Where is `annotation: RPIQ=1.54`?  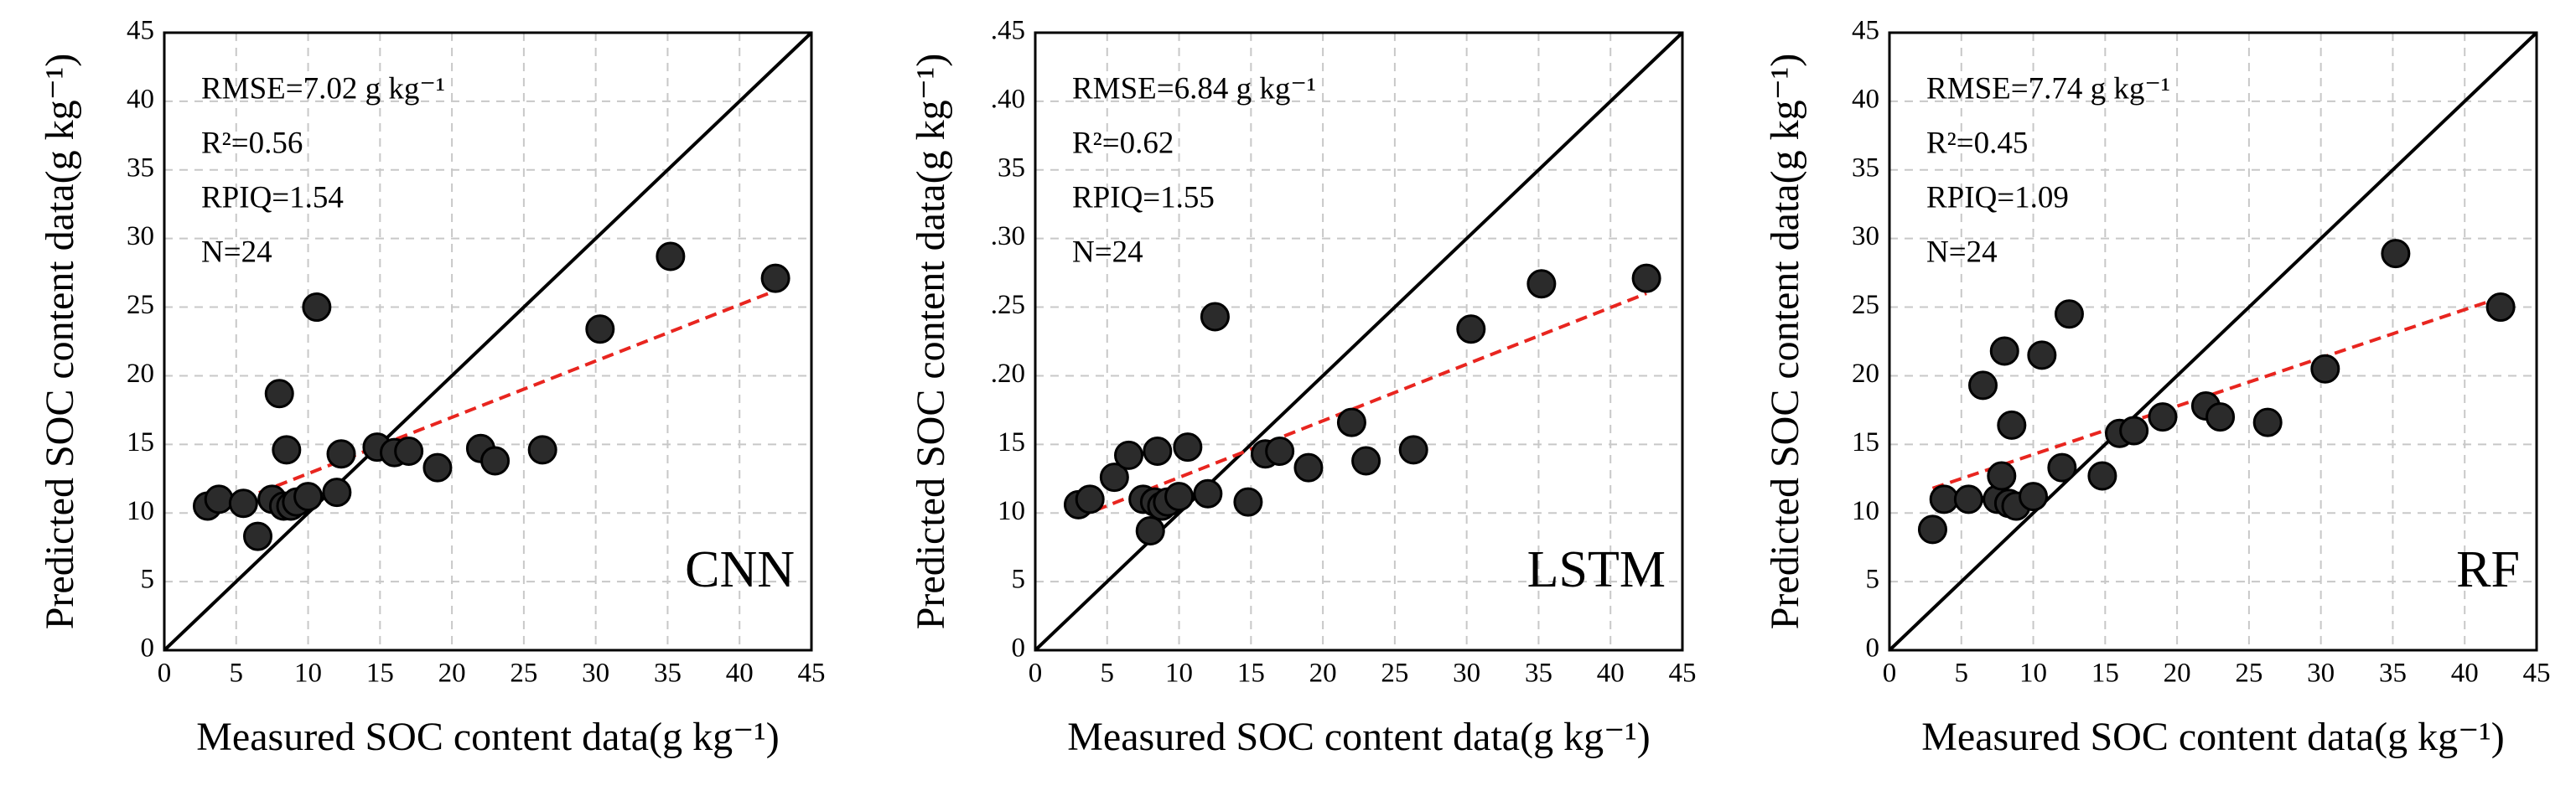
annotation: RPIQ=1.54 is located at coordinates (272, 197).